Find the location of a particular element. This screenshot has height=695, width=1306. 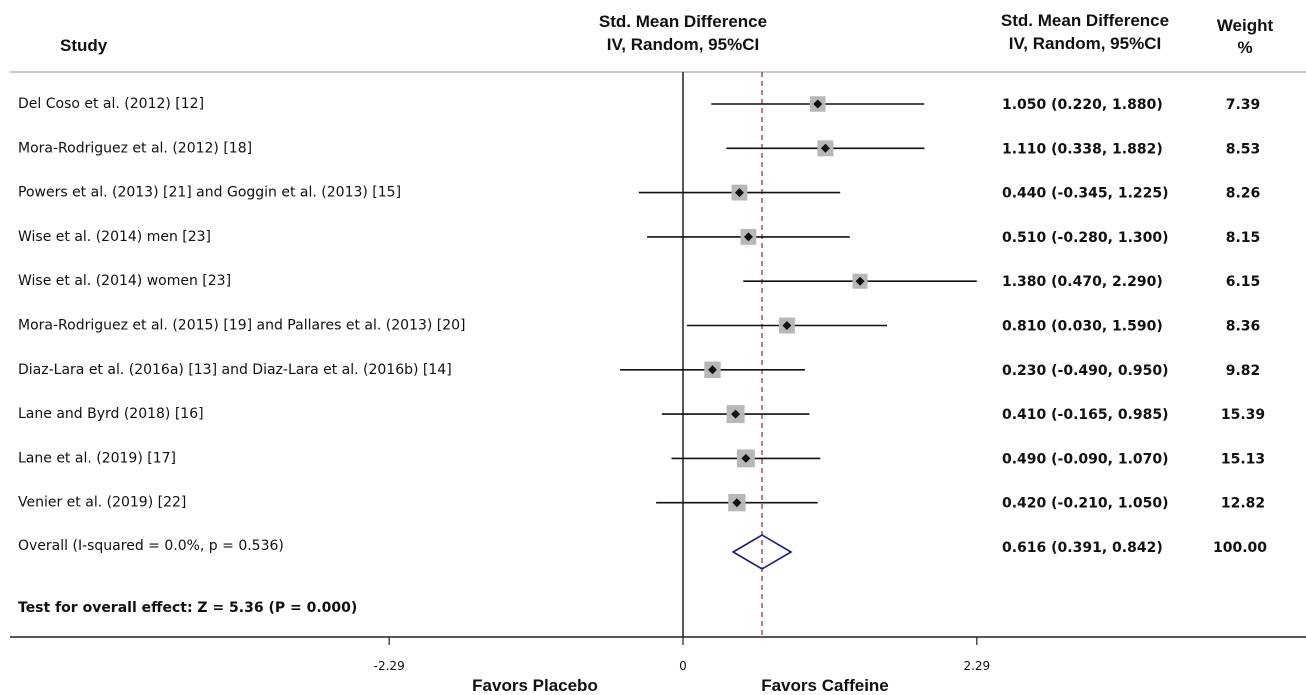

overall-diamond is located at coordinates (762, 552).